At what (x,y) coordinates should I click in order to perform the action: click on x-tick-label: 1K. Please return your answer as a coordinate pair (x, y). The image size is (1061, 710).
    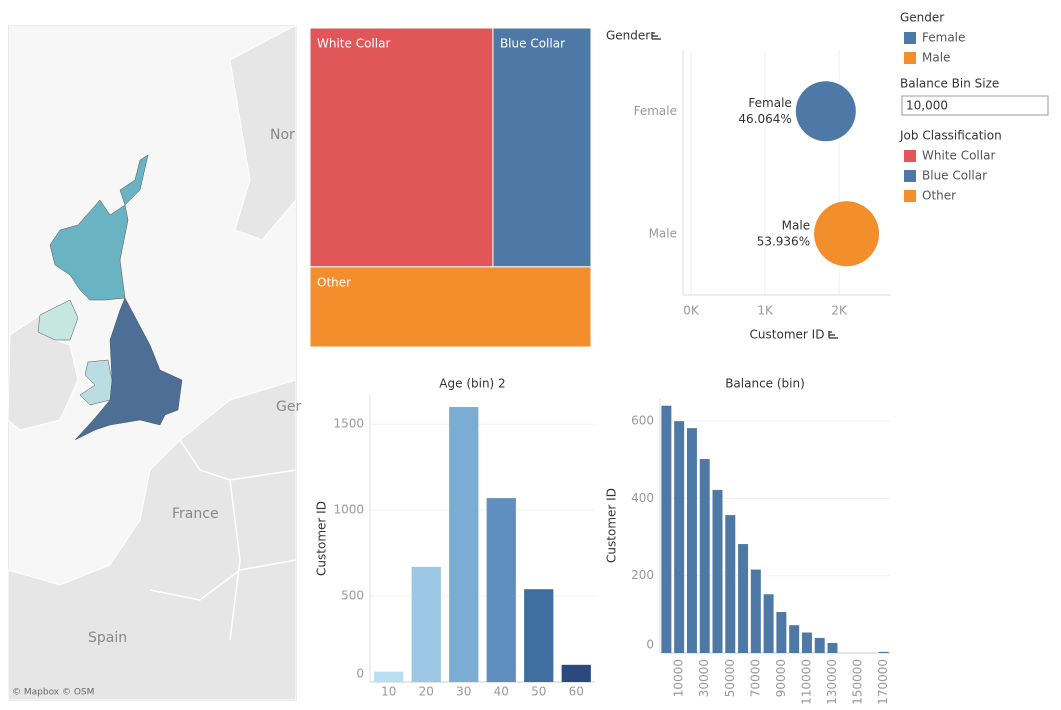
    Looking at the image, I should click on (765, 311).